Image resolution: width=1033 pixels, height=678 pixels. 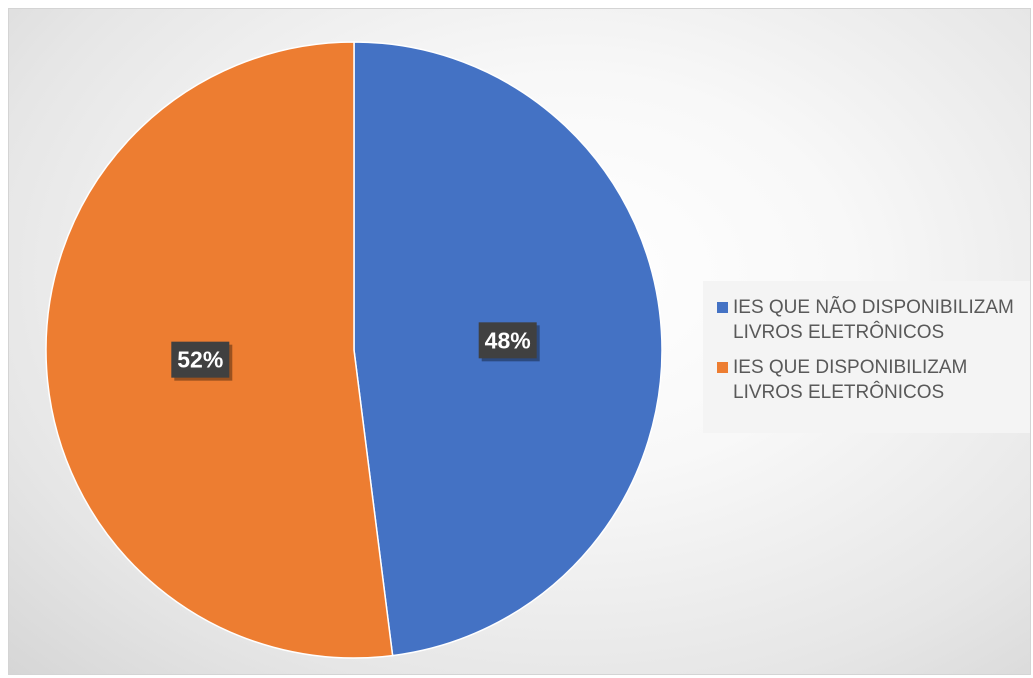 I want to click on legend-swatch-blue, so click(x=722, y=307).